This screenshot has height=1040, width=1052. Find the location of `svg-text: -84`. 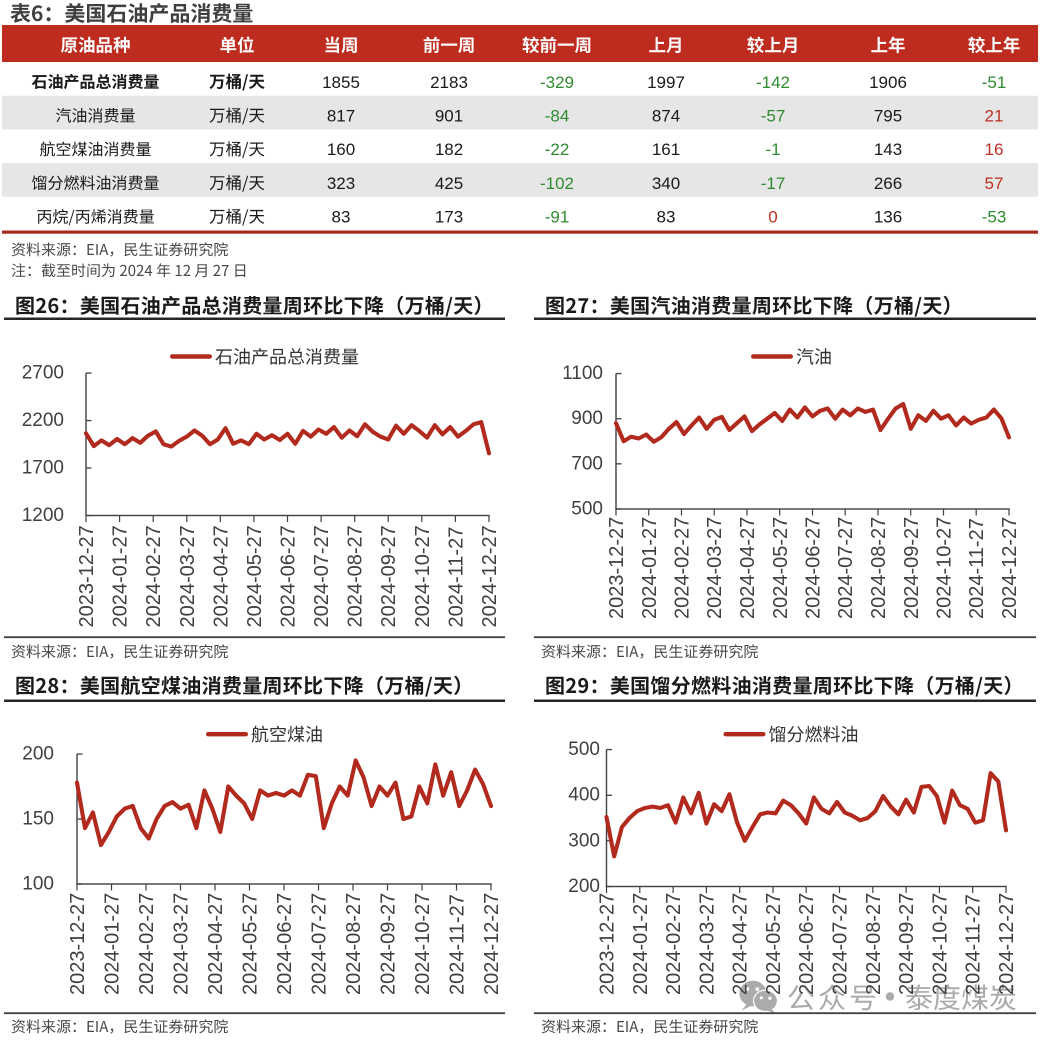

svg-text: -84 is located at coordinates (557, 116).